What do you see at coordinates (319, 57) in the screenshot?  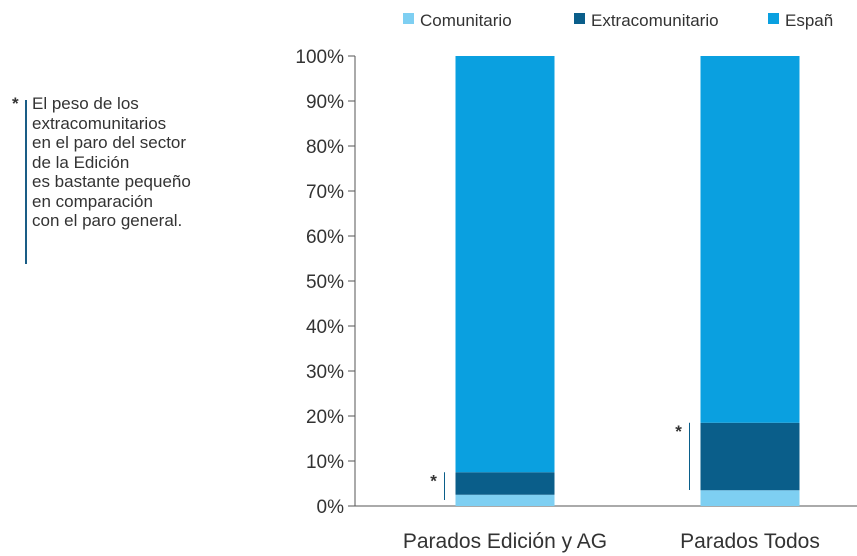 I see `y-tick-label: 100%` at bounding box center [319, 57].